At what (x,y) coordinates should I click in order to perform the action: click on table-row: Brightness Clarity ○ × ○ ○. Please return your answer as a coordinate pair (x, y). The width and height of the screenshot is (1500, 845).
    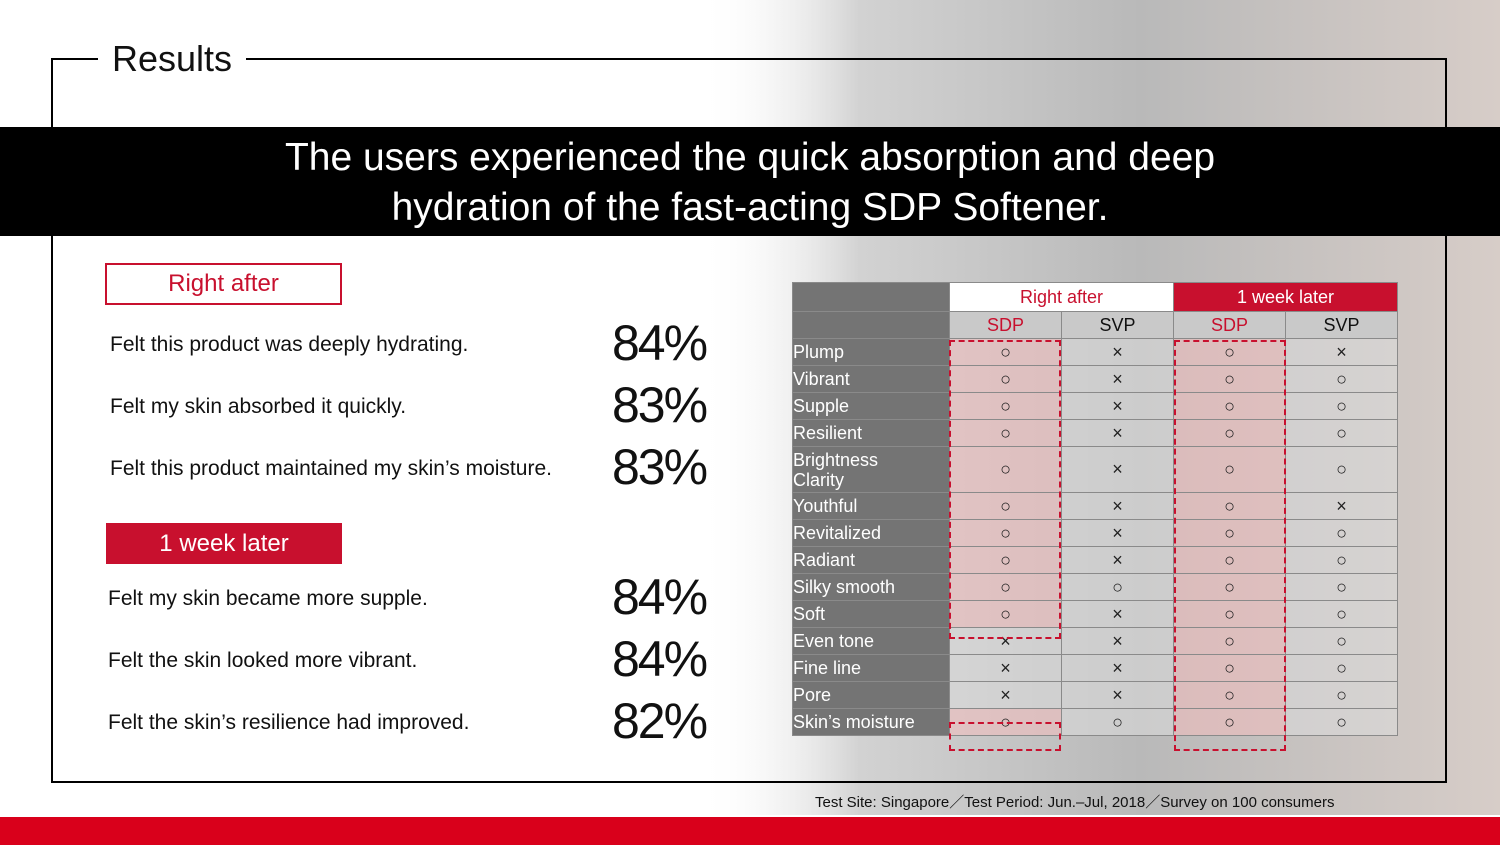
    Looking at the image, I should click on (1095, 469).